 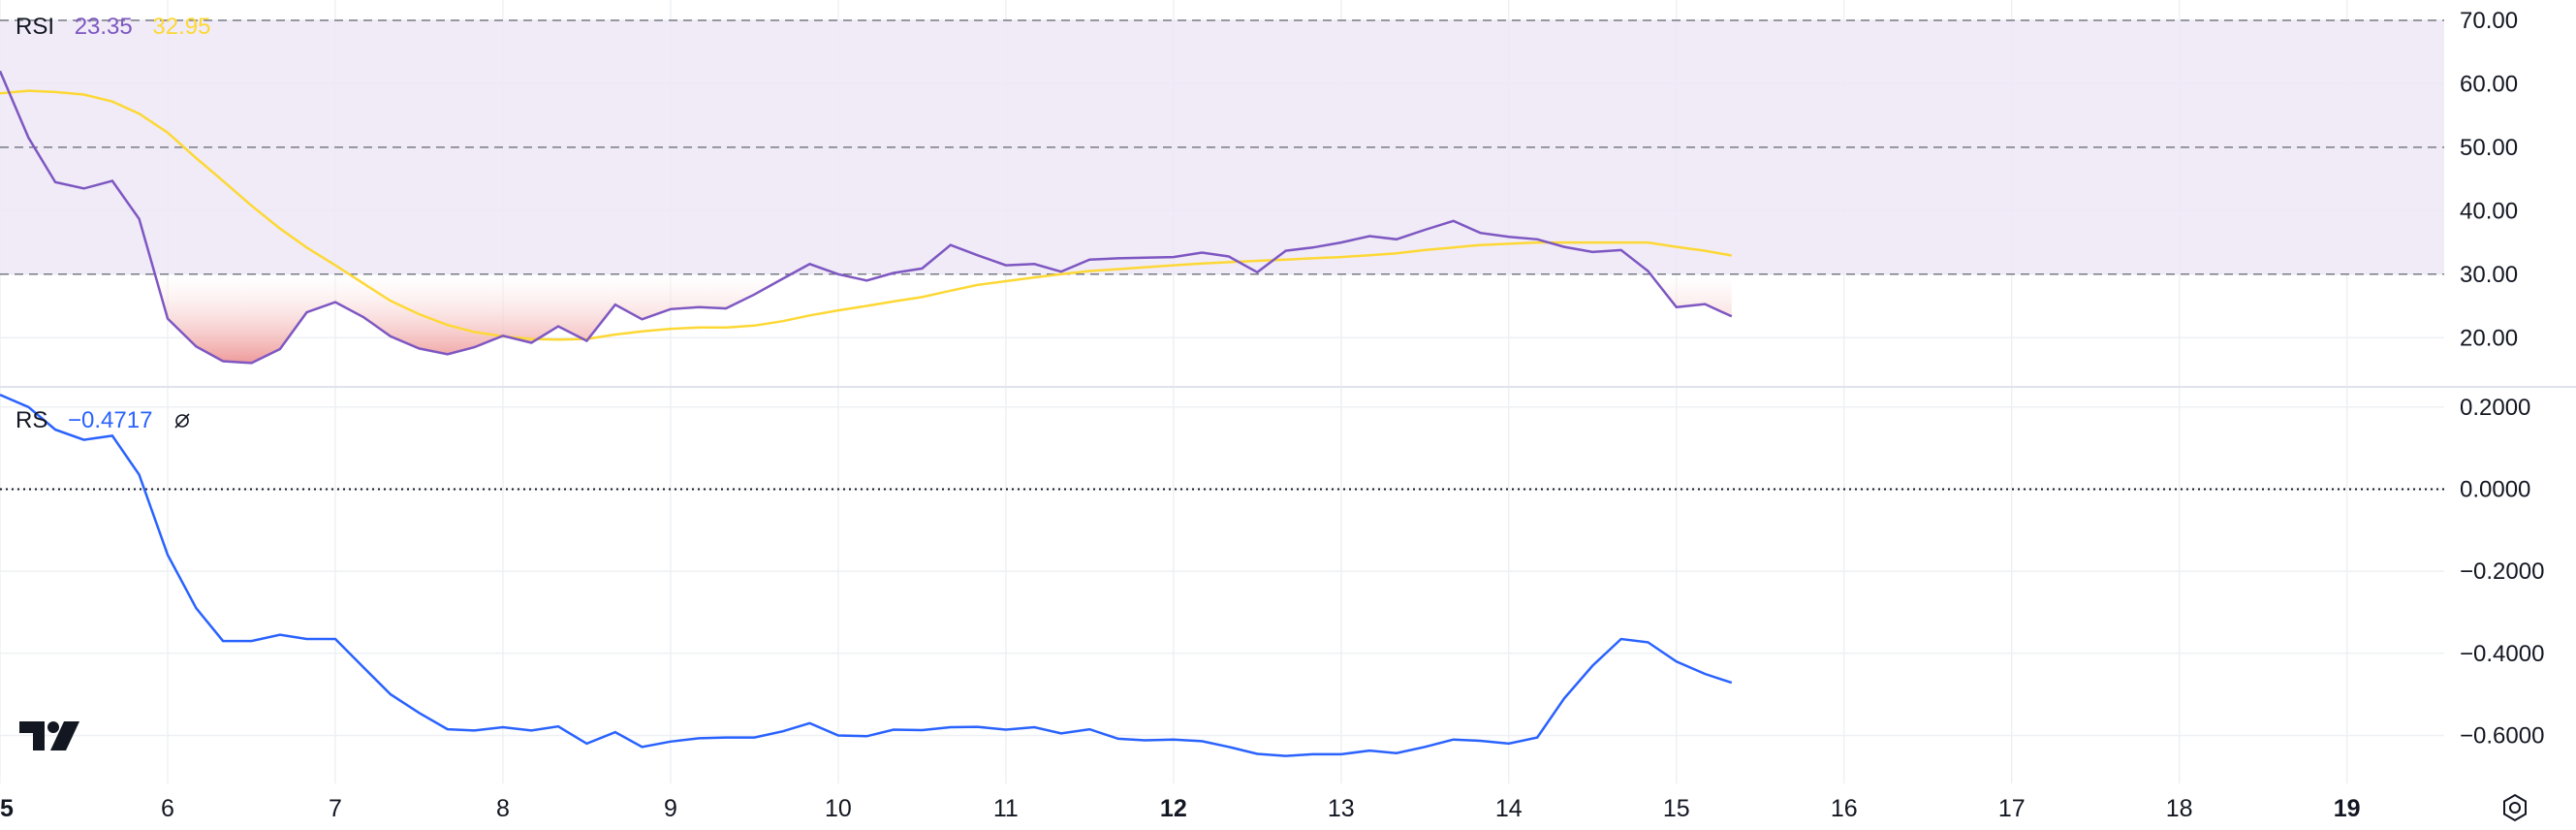 What do you see at coordinates (2489, 148) in the screenshot?
I see `rsi-y-tick-label: 50.00` at bounding box center [2489, 148].